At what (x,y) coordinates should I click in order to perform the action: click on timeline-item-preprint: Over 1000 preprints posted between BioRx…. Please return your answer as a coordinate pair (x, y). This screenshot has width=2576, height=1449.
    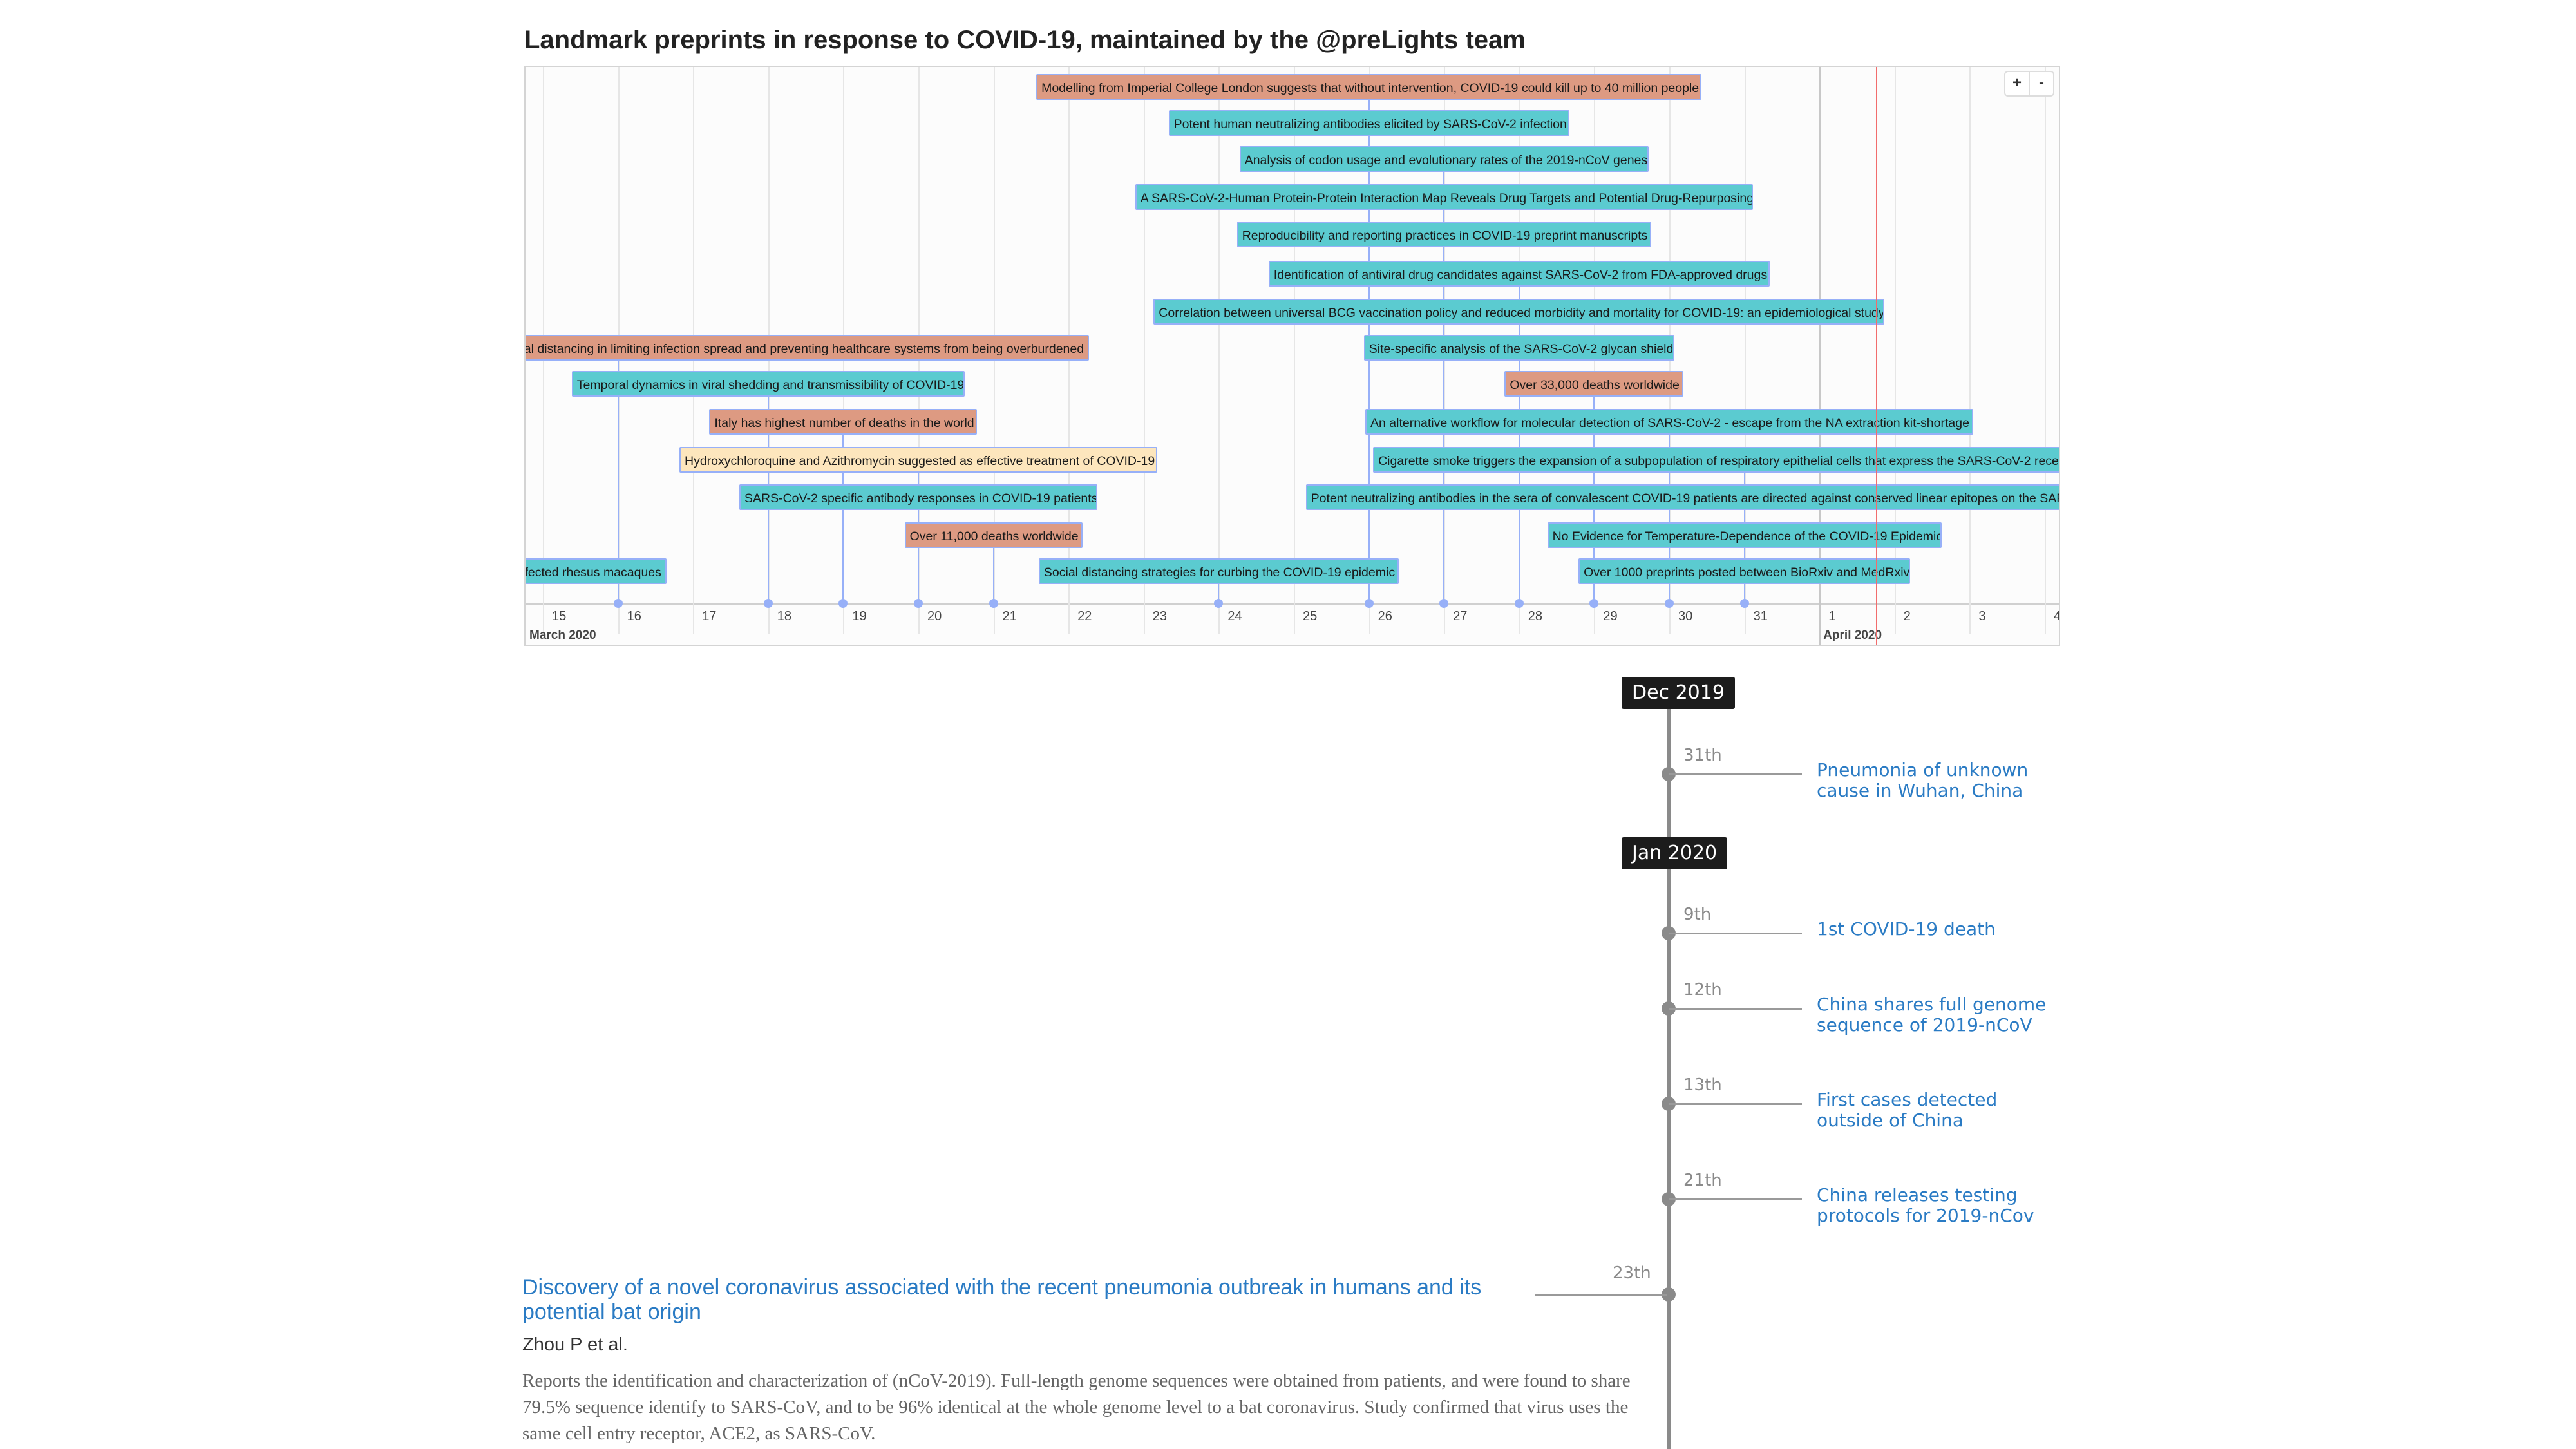
    Looking at the image, I should click on (1744, 571).